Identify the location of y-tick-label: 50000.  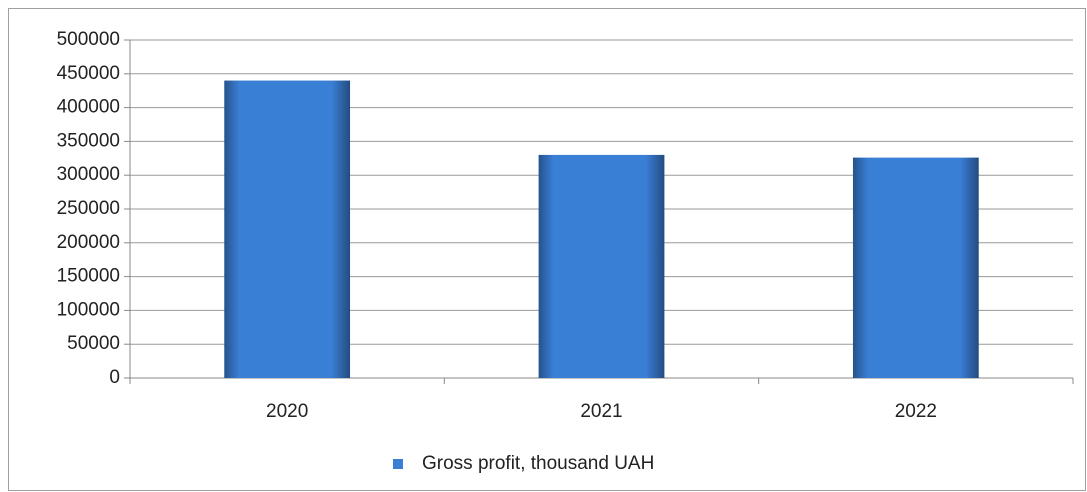
(93, 343).